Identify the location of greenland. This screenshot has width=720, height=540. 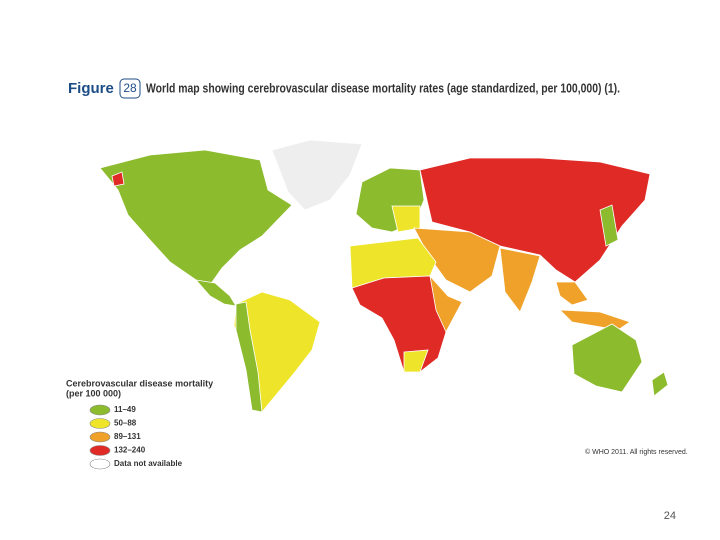
(317, 175).